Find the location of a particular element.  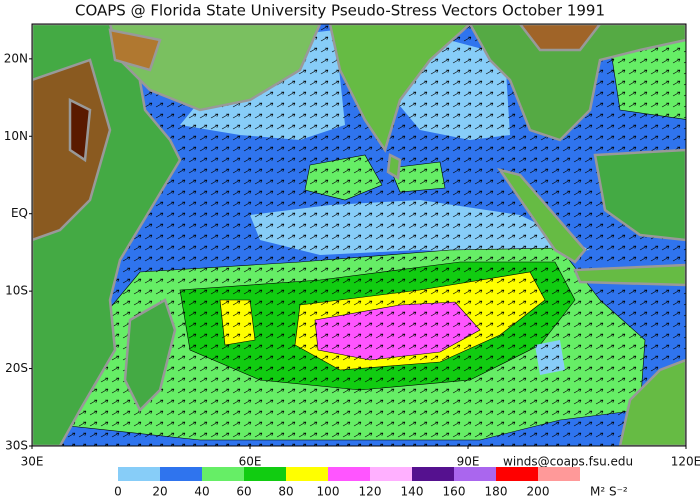

colorbar-label: 60 is located at coordinates (243, 492).